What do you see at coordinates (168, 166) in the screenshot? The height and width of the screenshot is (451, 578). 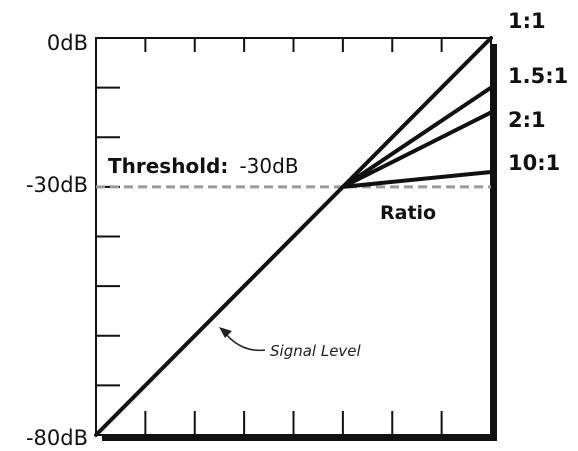 I see `threshold-label-bold: Threshold:` at bounding box center [168, 166].